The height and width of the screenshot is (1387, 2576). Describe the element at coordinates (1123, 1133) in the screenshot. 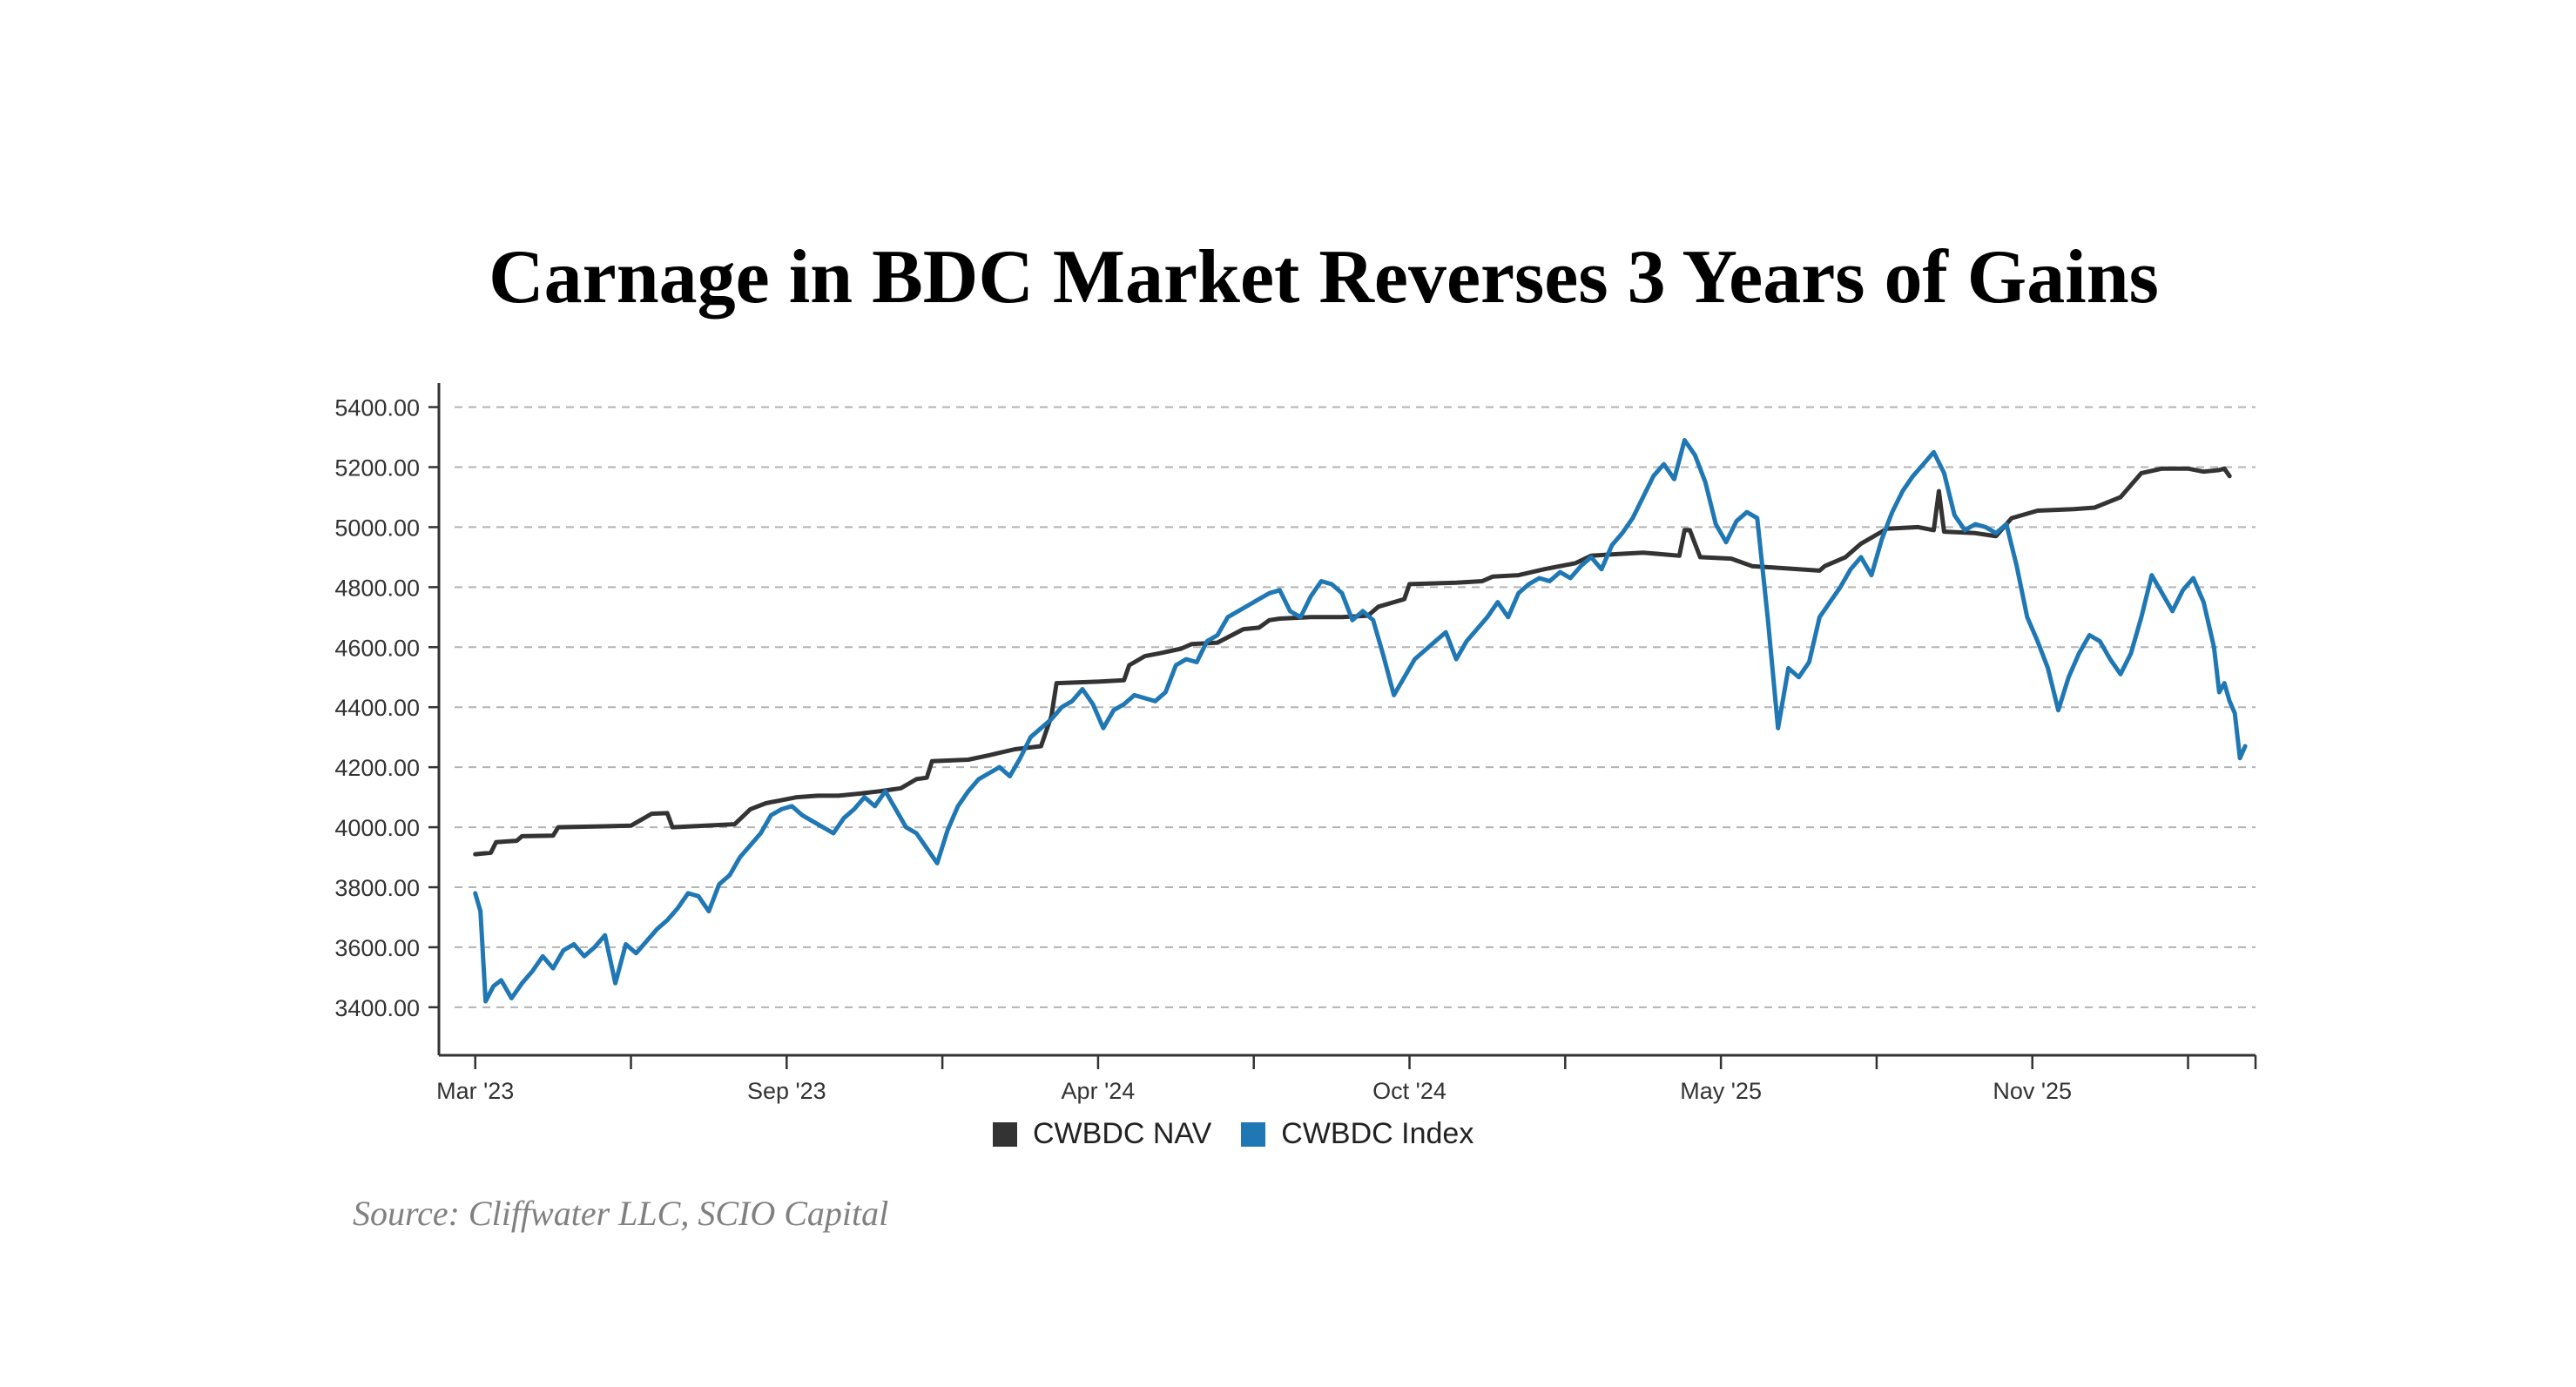

I see `legend-label-nav: CWBDC NAV` at that location.